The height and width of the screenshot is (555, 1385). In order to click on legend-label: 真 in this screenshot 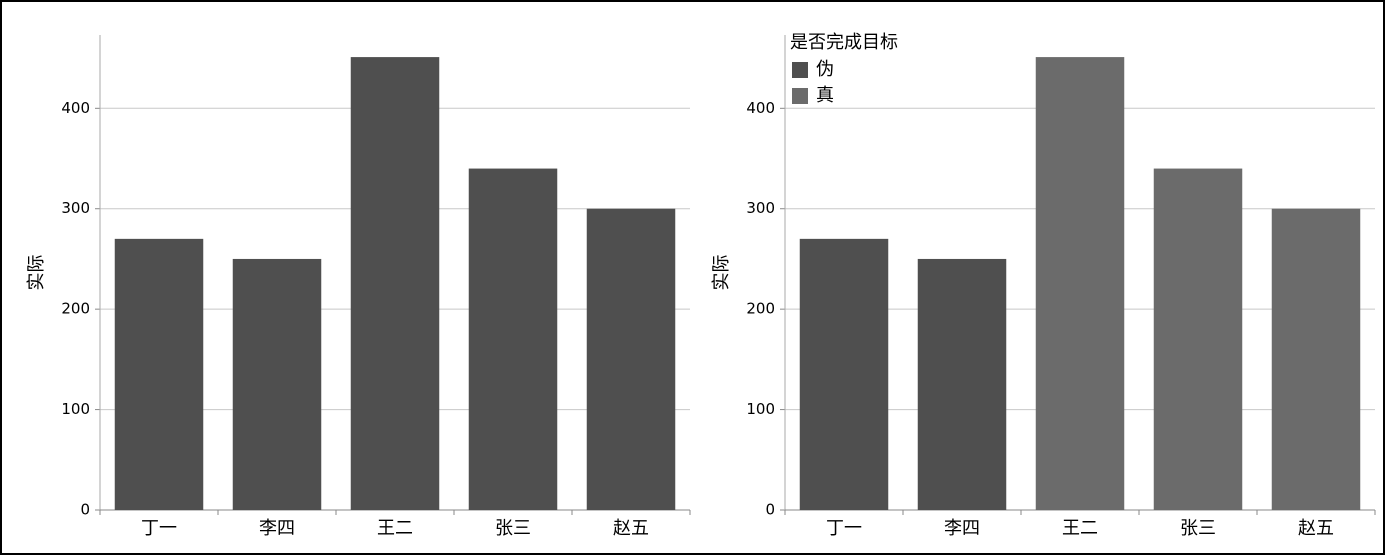, I will do `click(825, 95)`.